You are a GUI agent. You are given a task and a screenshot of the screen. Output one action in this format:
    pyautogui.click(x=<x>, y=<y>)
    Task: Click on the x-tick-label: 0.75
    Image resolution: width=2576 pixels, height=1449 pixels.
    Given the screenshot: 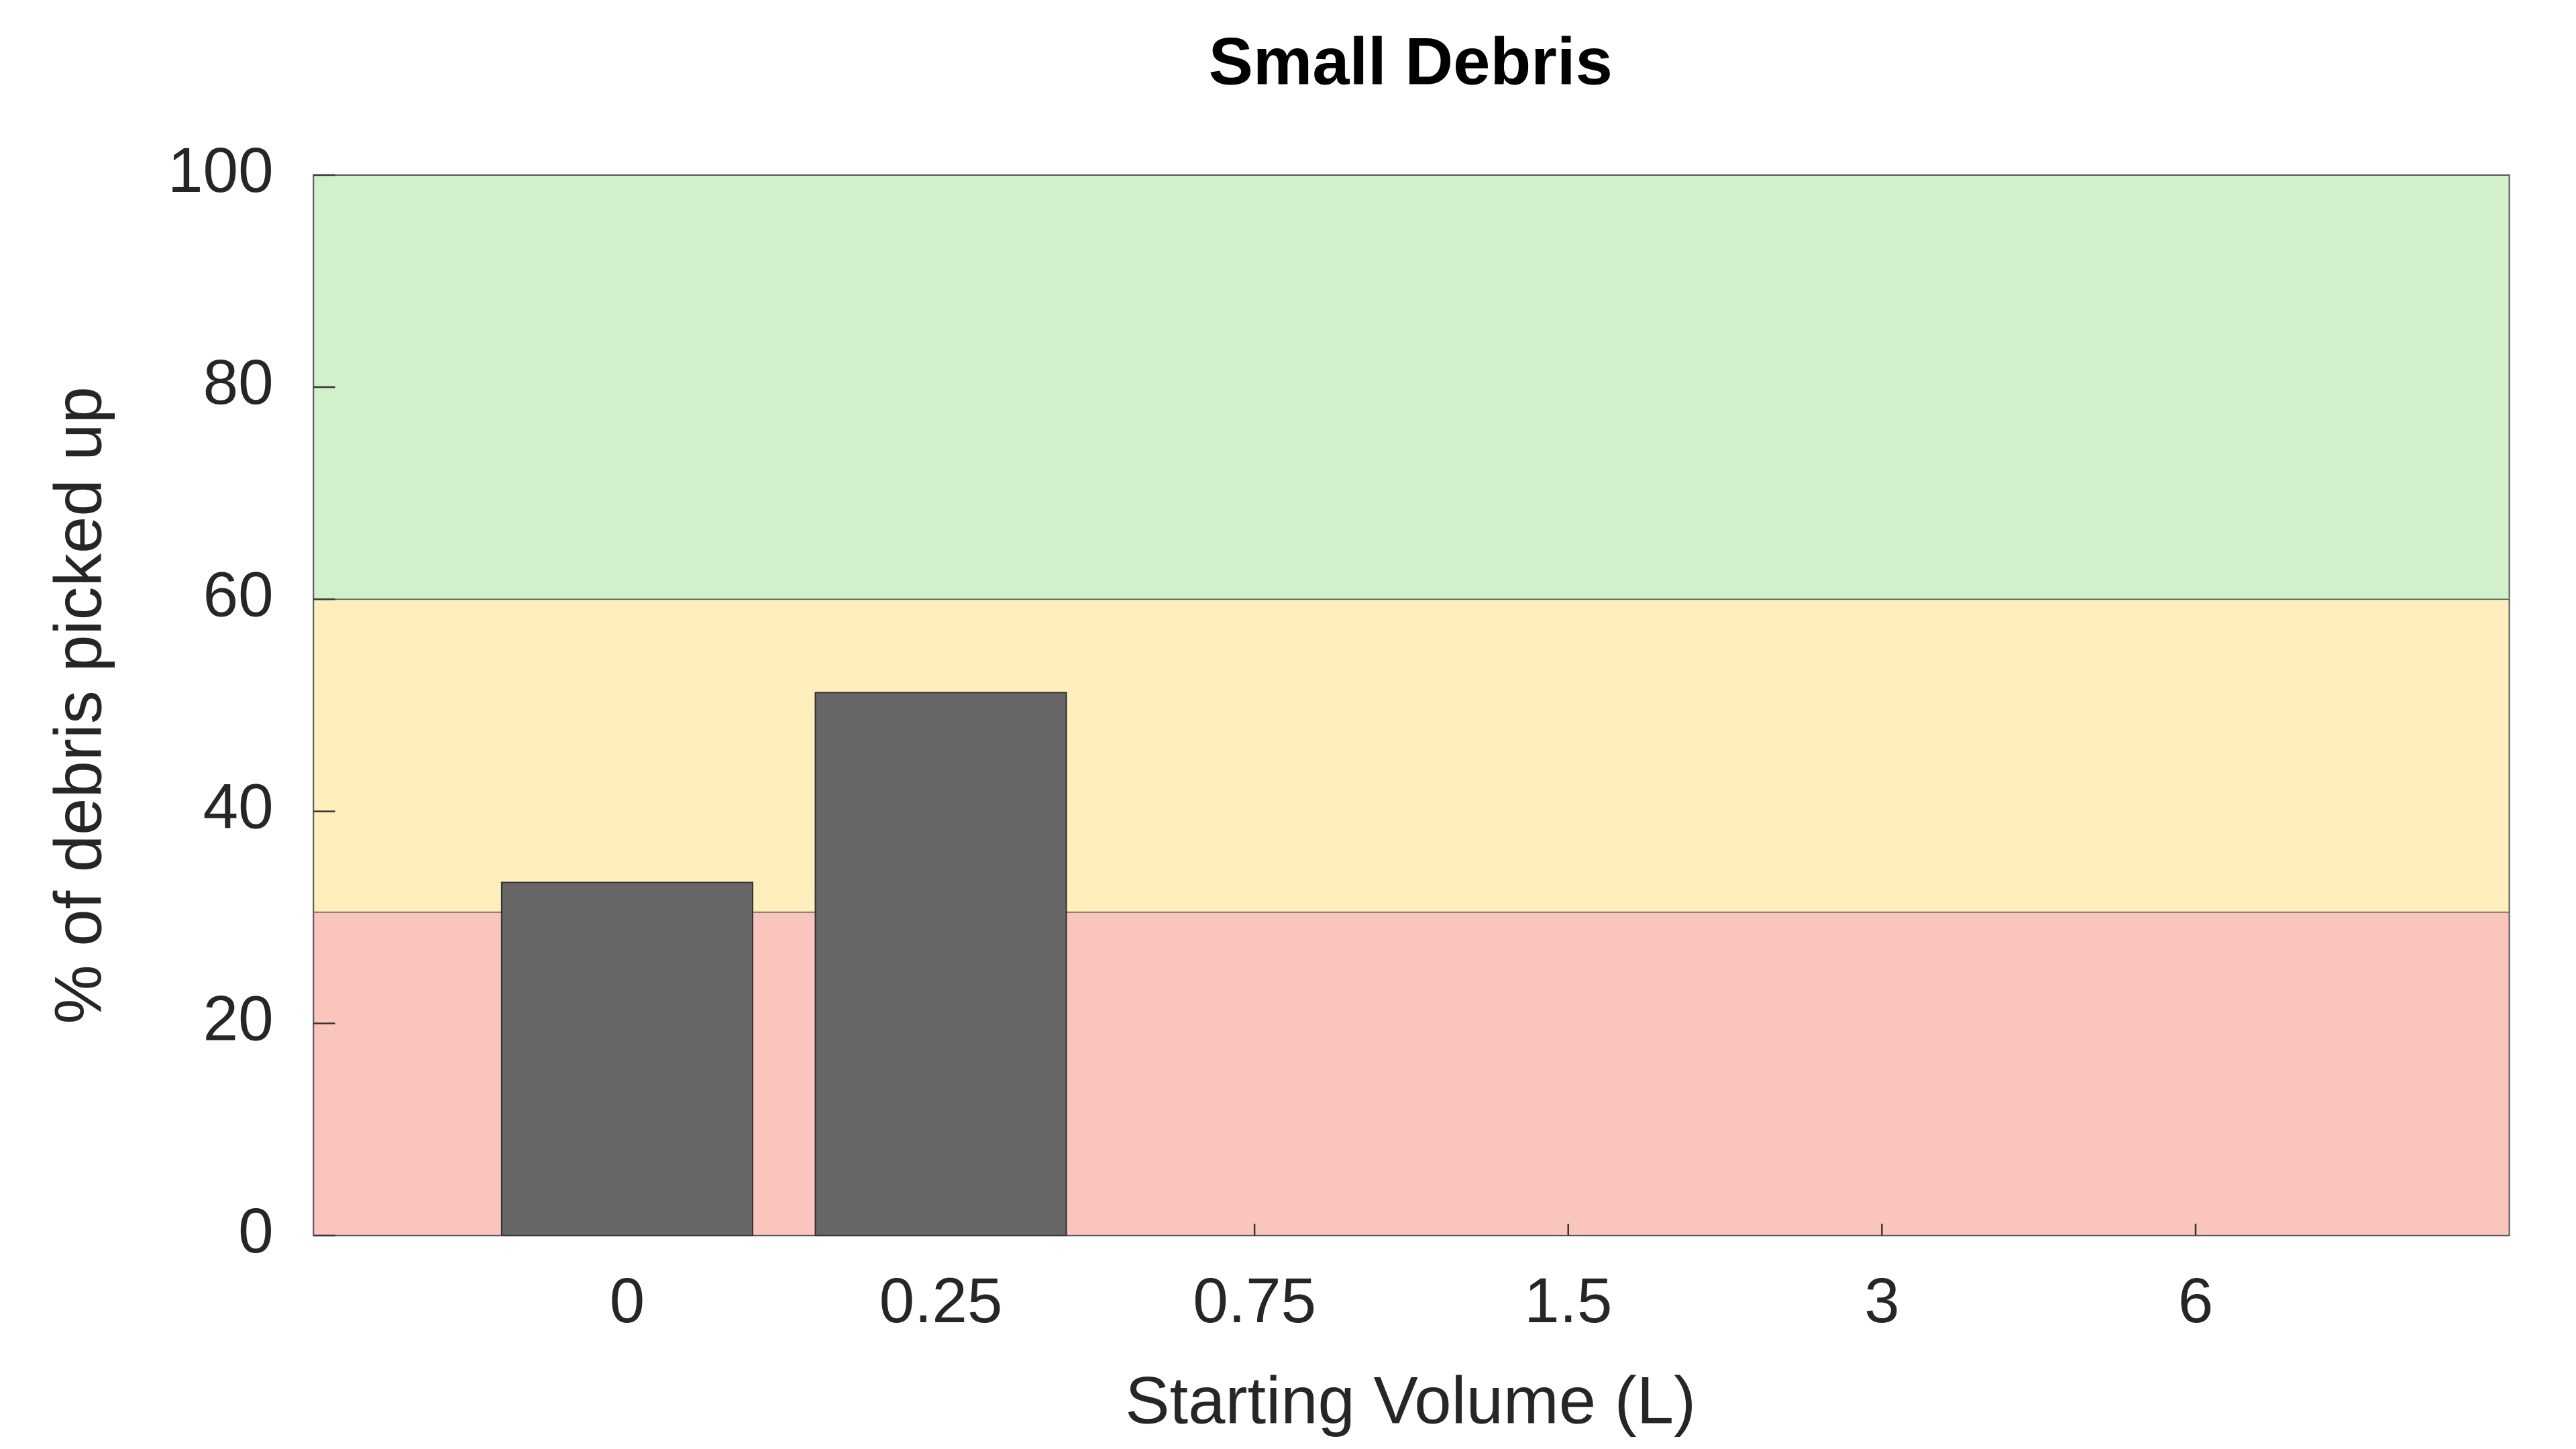 What is the action you would take?
    pyautogui.click(x=1254, y=1300)
    